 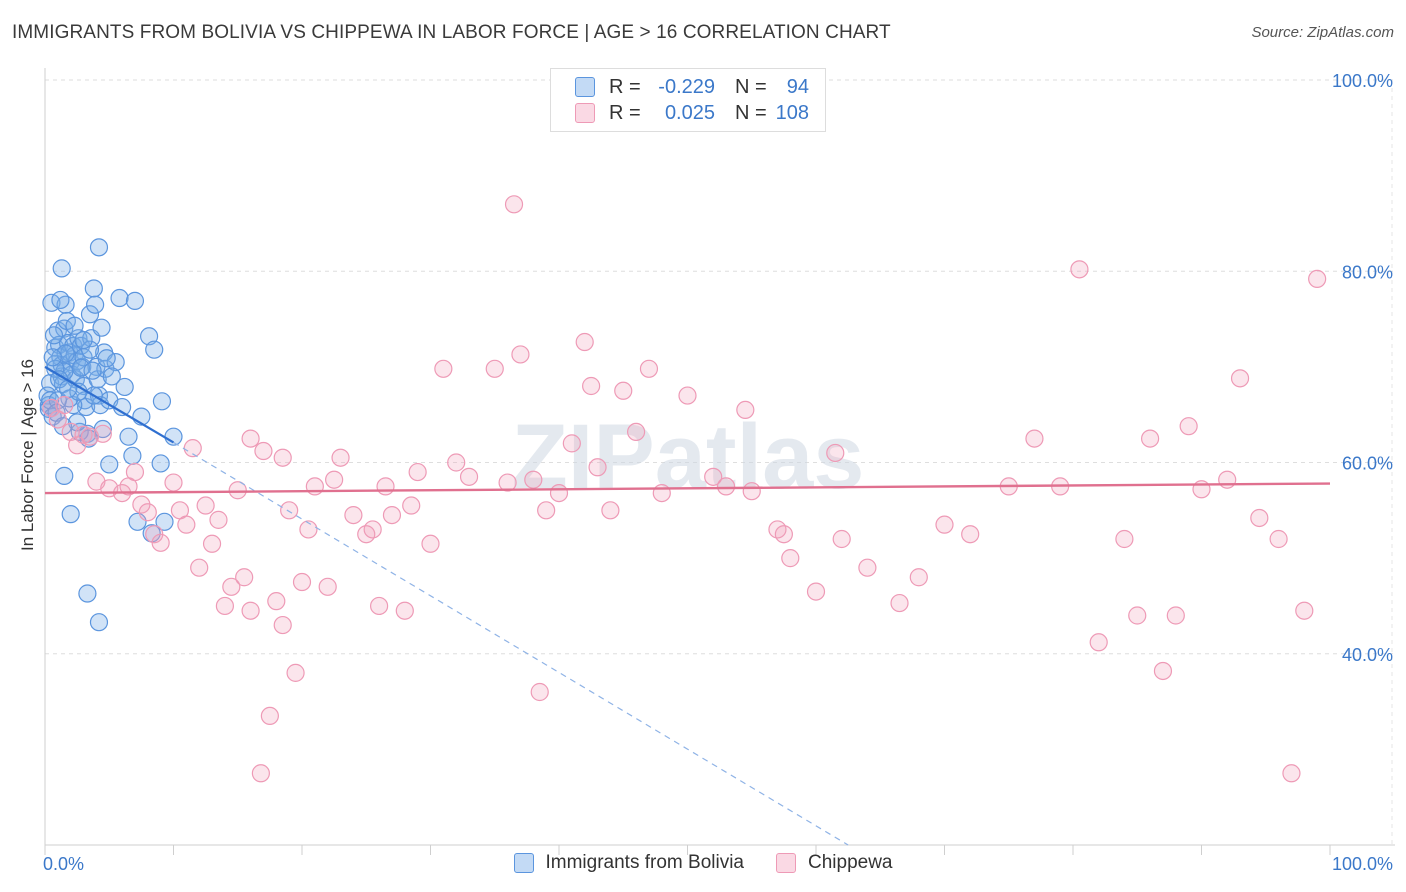 I want to click on bolivia-points, so click(x=110, y=435).